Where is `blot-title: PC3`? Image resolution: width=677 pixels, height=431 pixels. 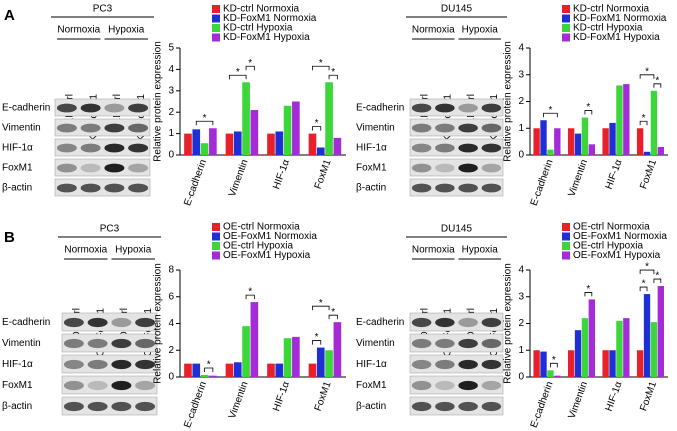
blot-title: PC3 is located at coordinates (110, 229).